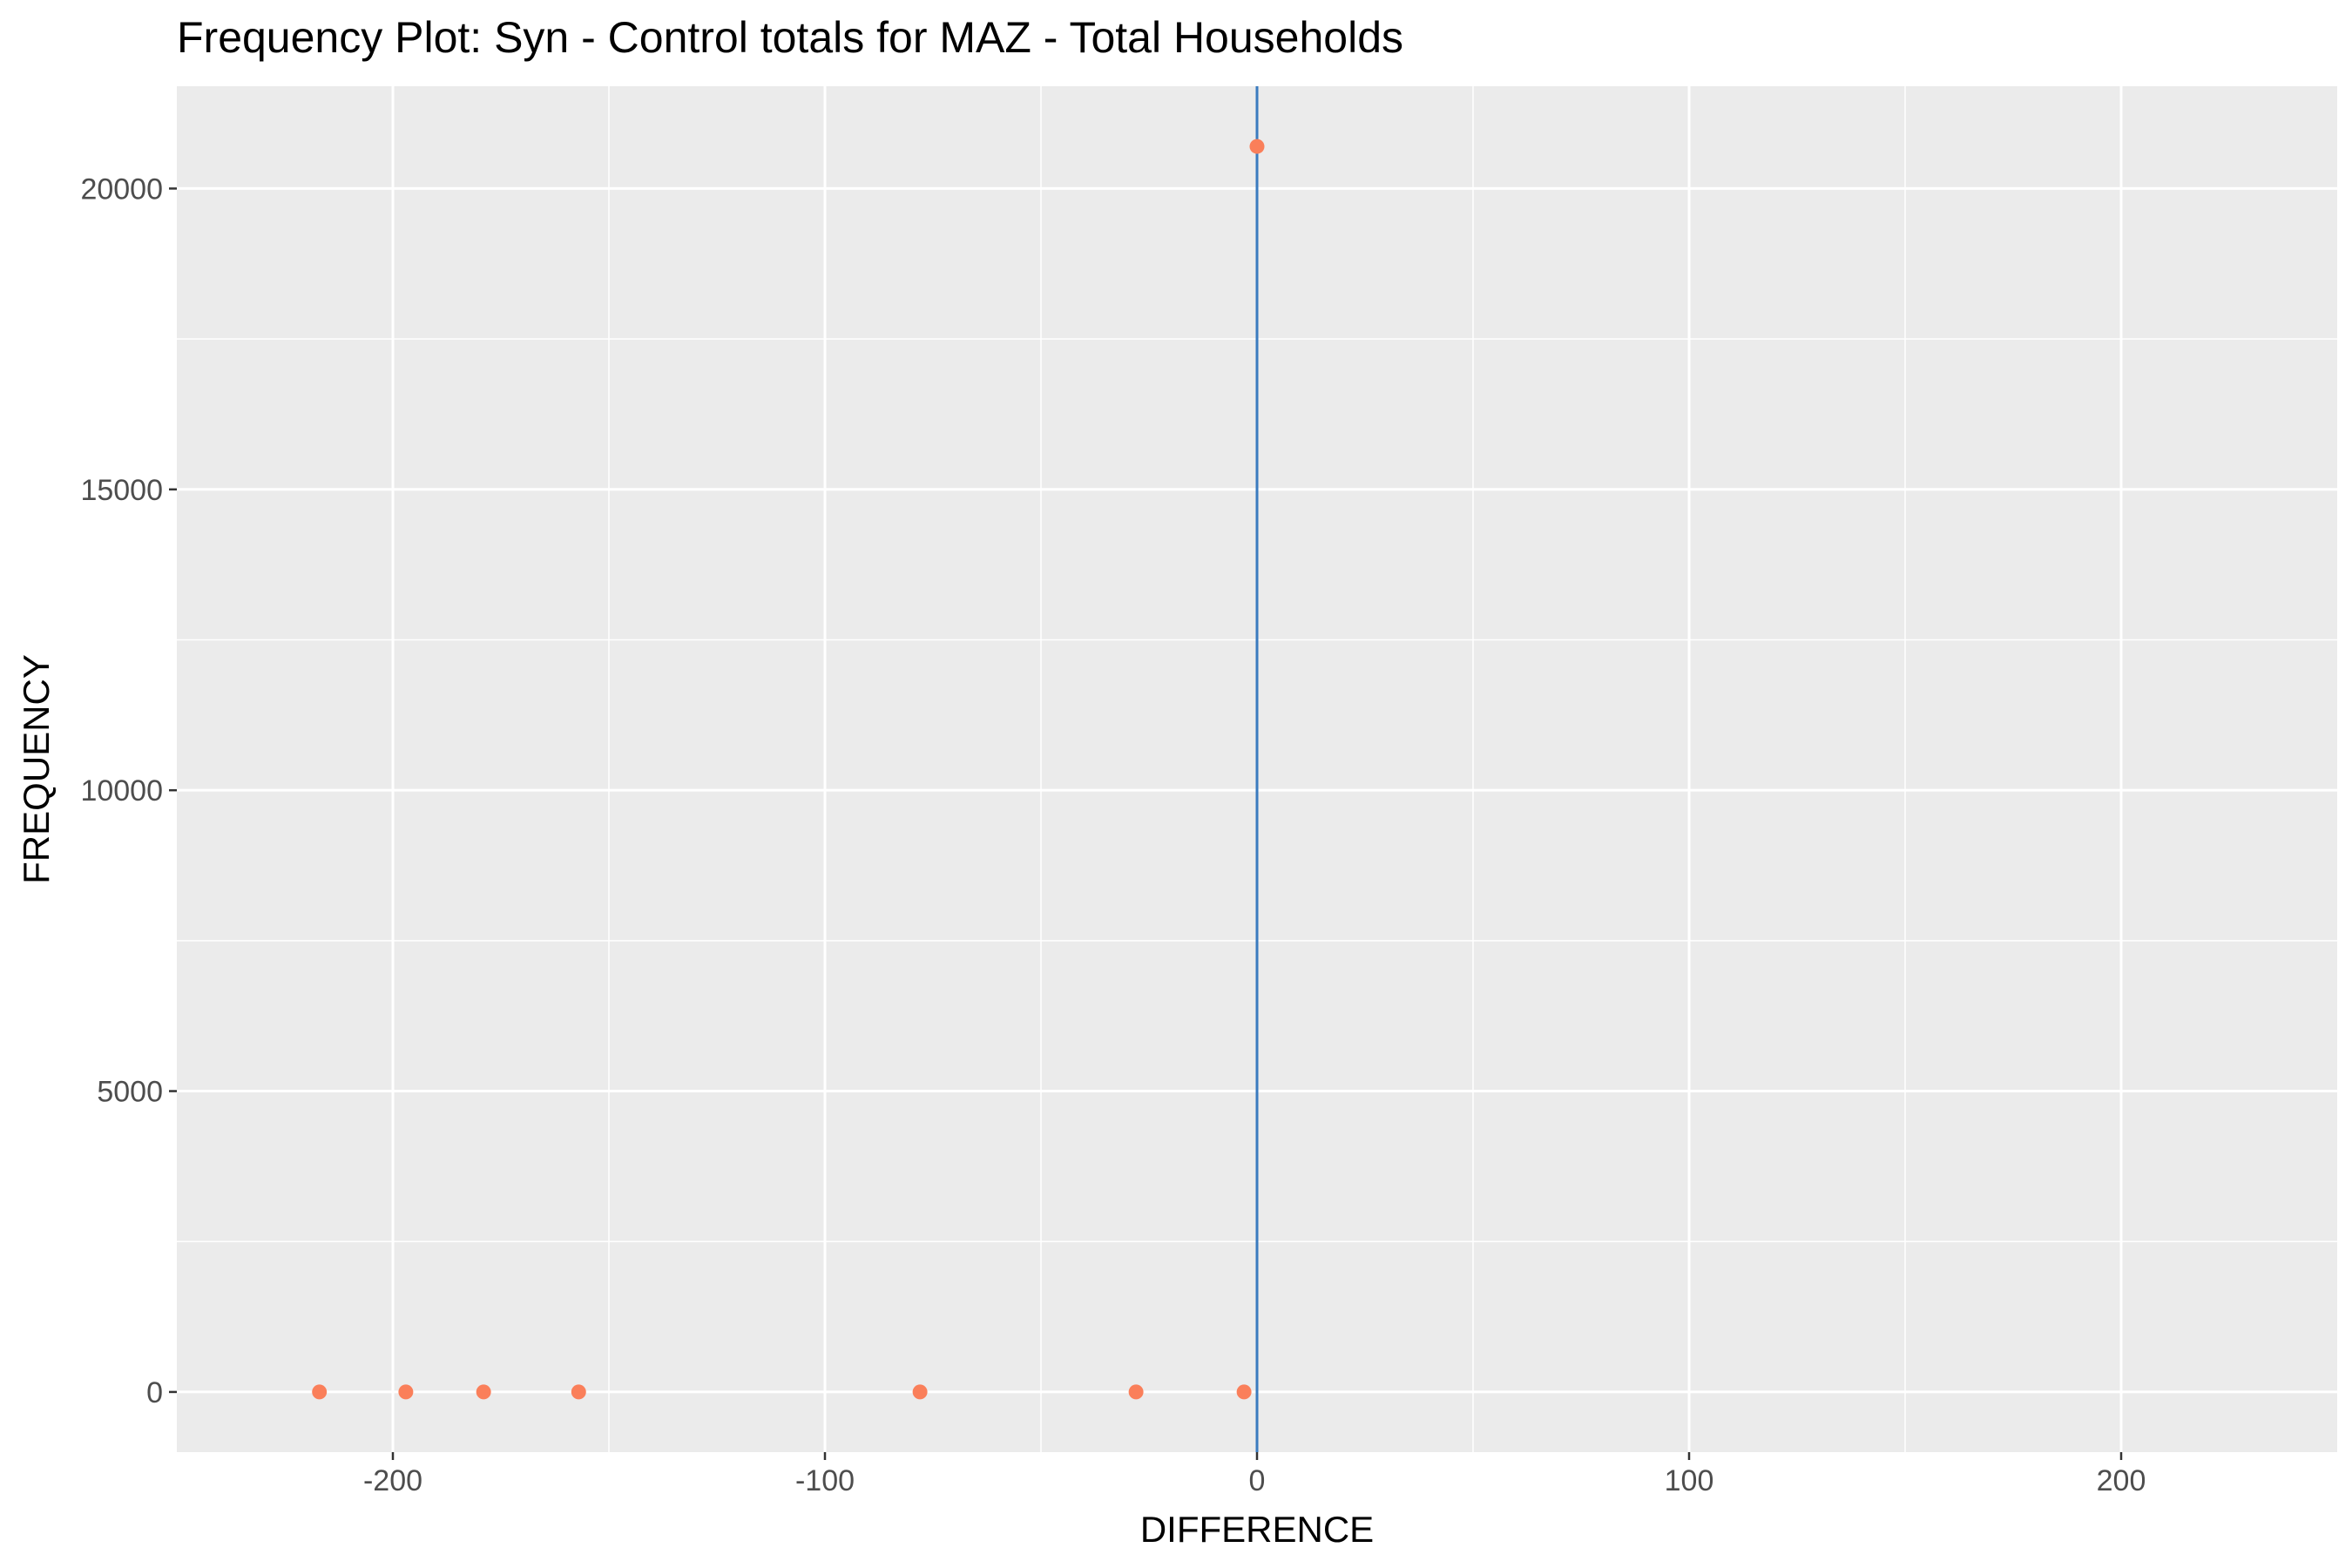 This screenshot has width=2352, height=1568. Describe the element at coordinates (121, 791) in the screenshot. I see `y-tick-label: 10000` at that location.